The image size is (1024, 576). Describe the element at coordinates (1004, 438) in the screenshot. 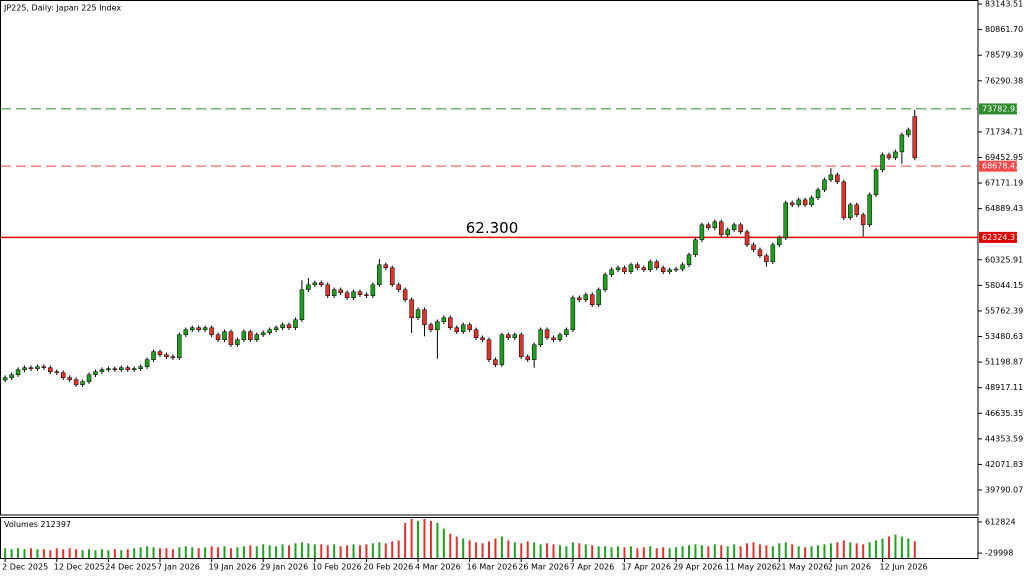

I see `y-tick-label: 44353.59` at that location.